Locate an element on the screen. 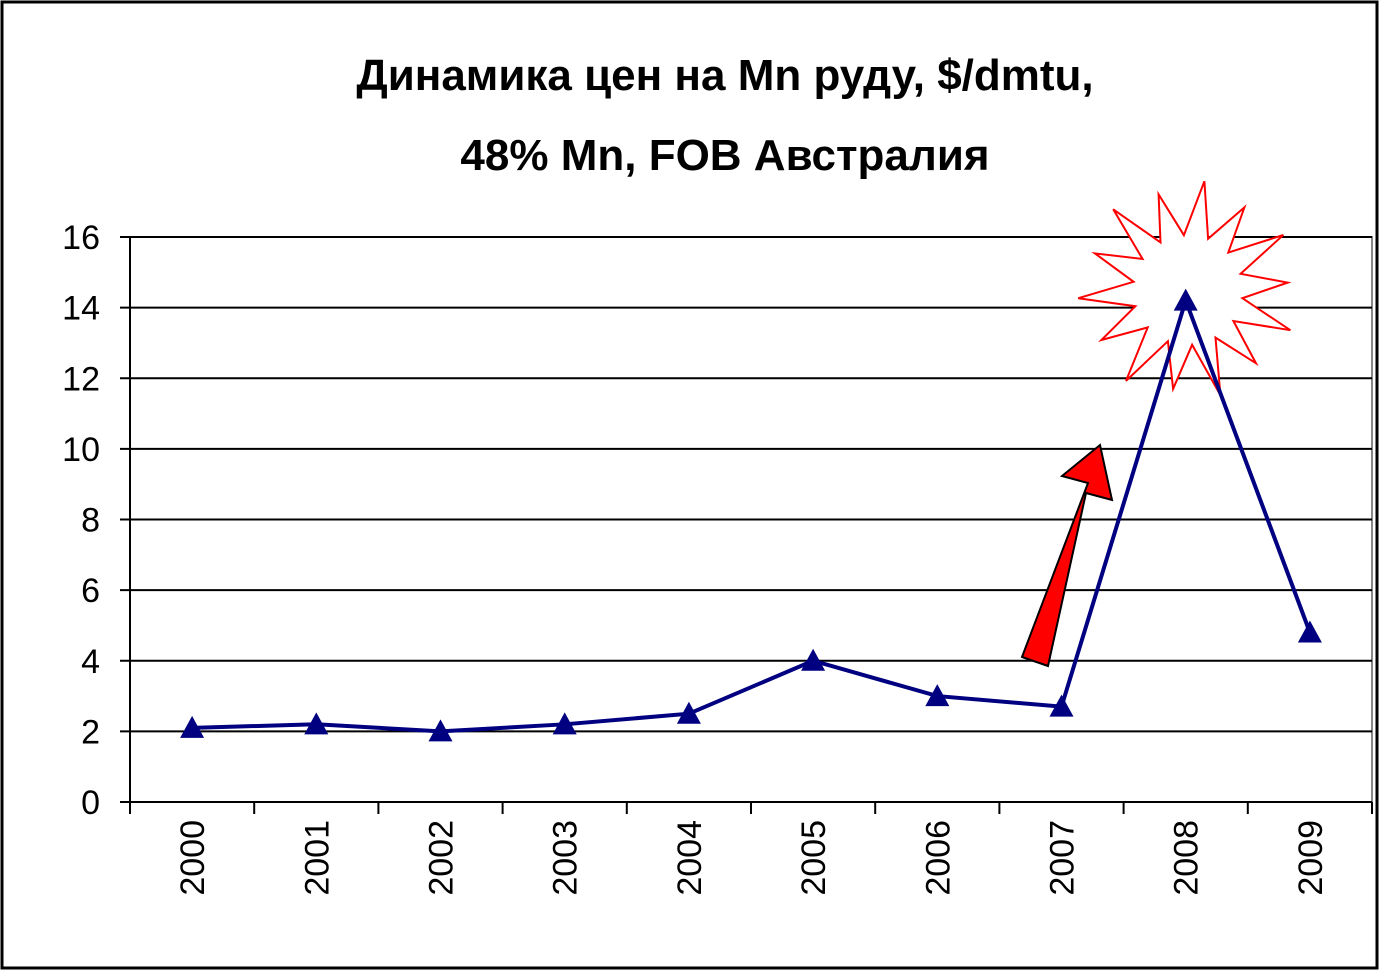 The width and height of the screenshot is (1379, 970). chart-title: 48% Mn, FOB Австралия is located at coordinates (724, 155).